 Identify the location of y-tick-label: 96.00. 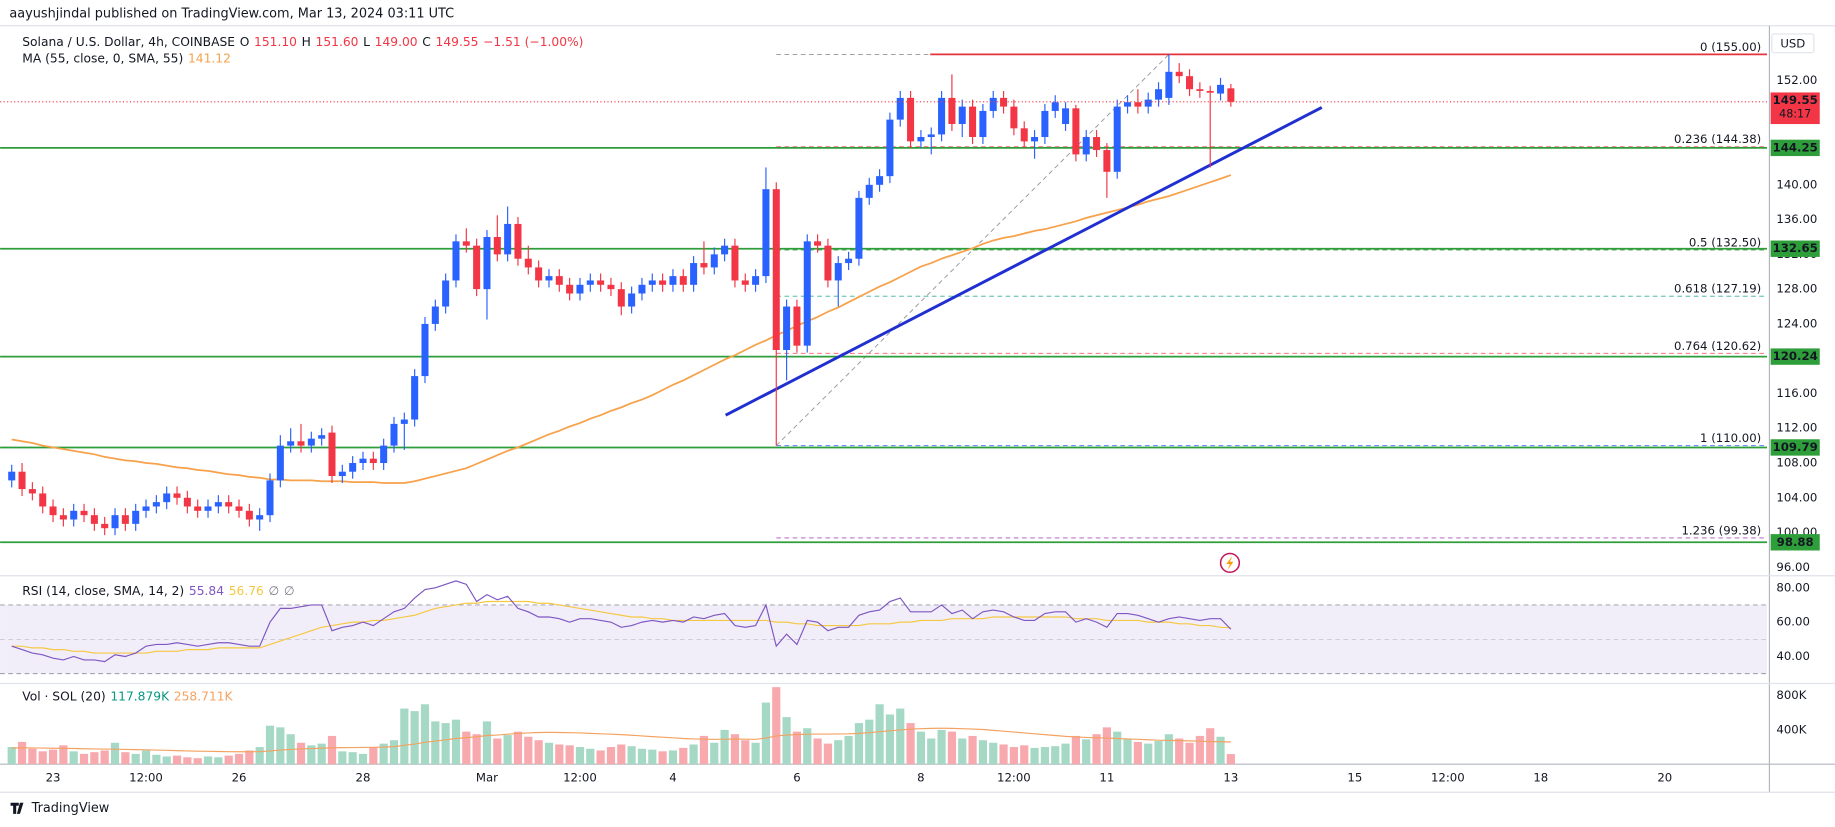
(1792, 567).